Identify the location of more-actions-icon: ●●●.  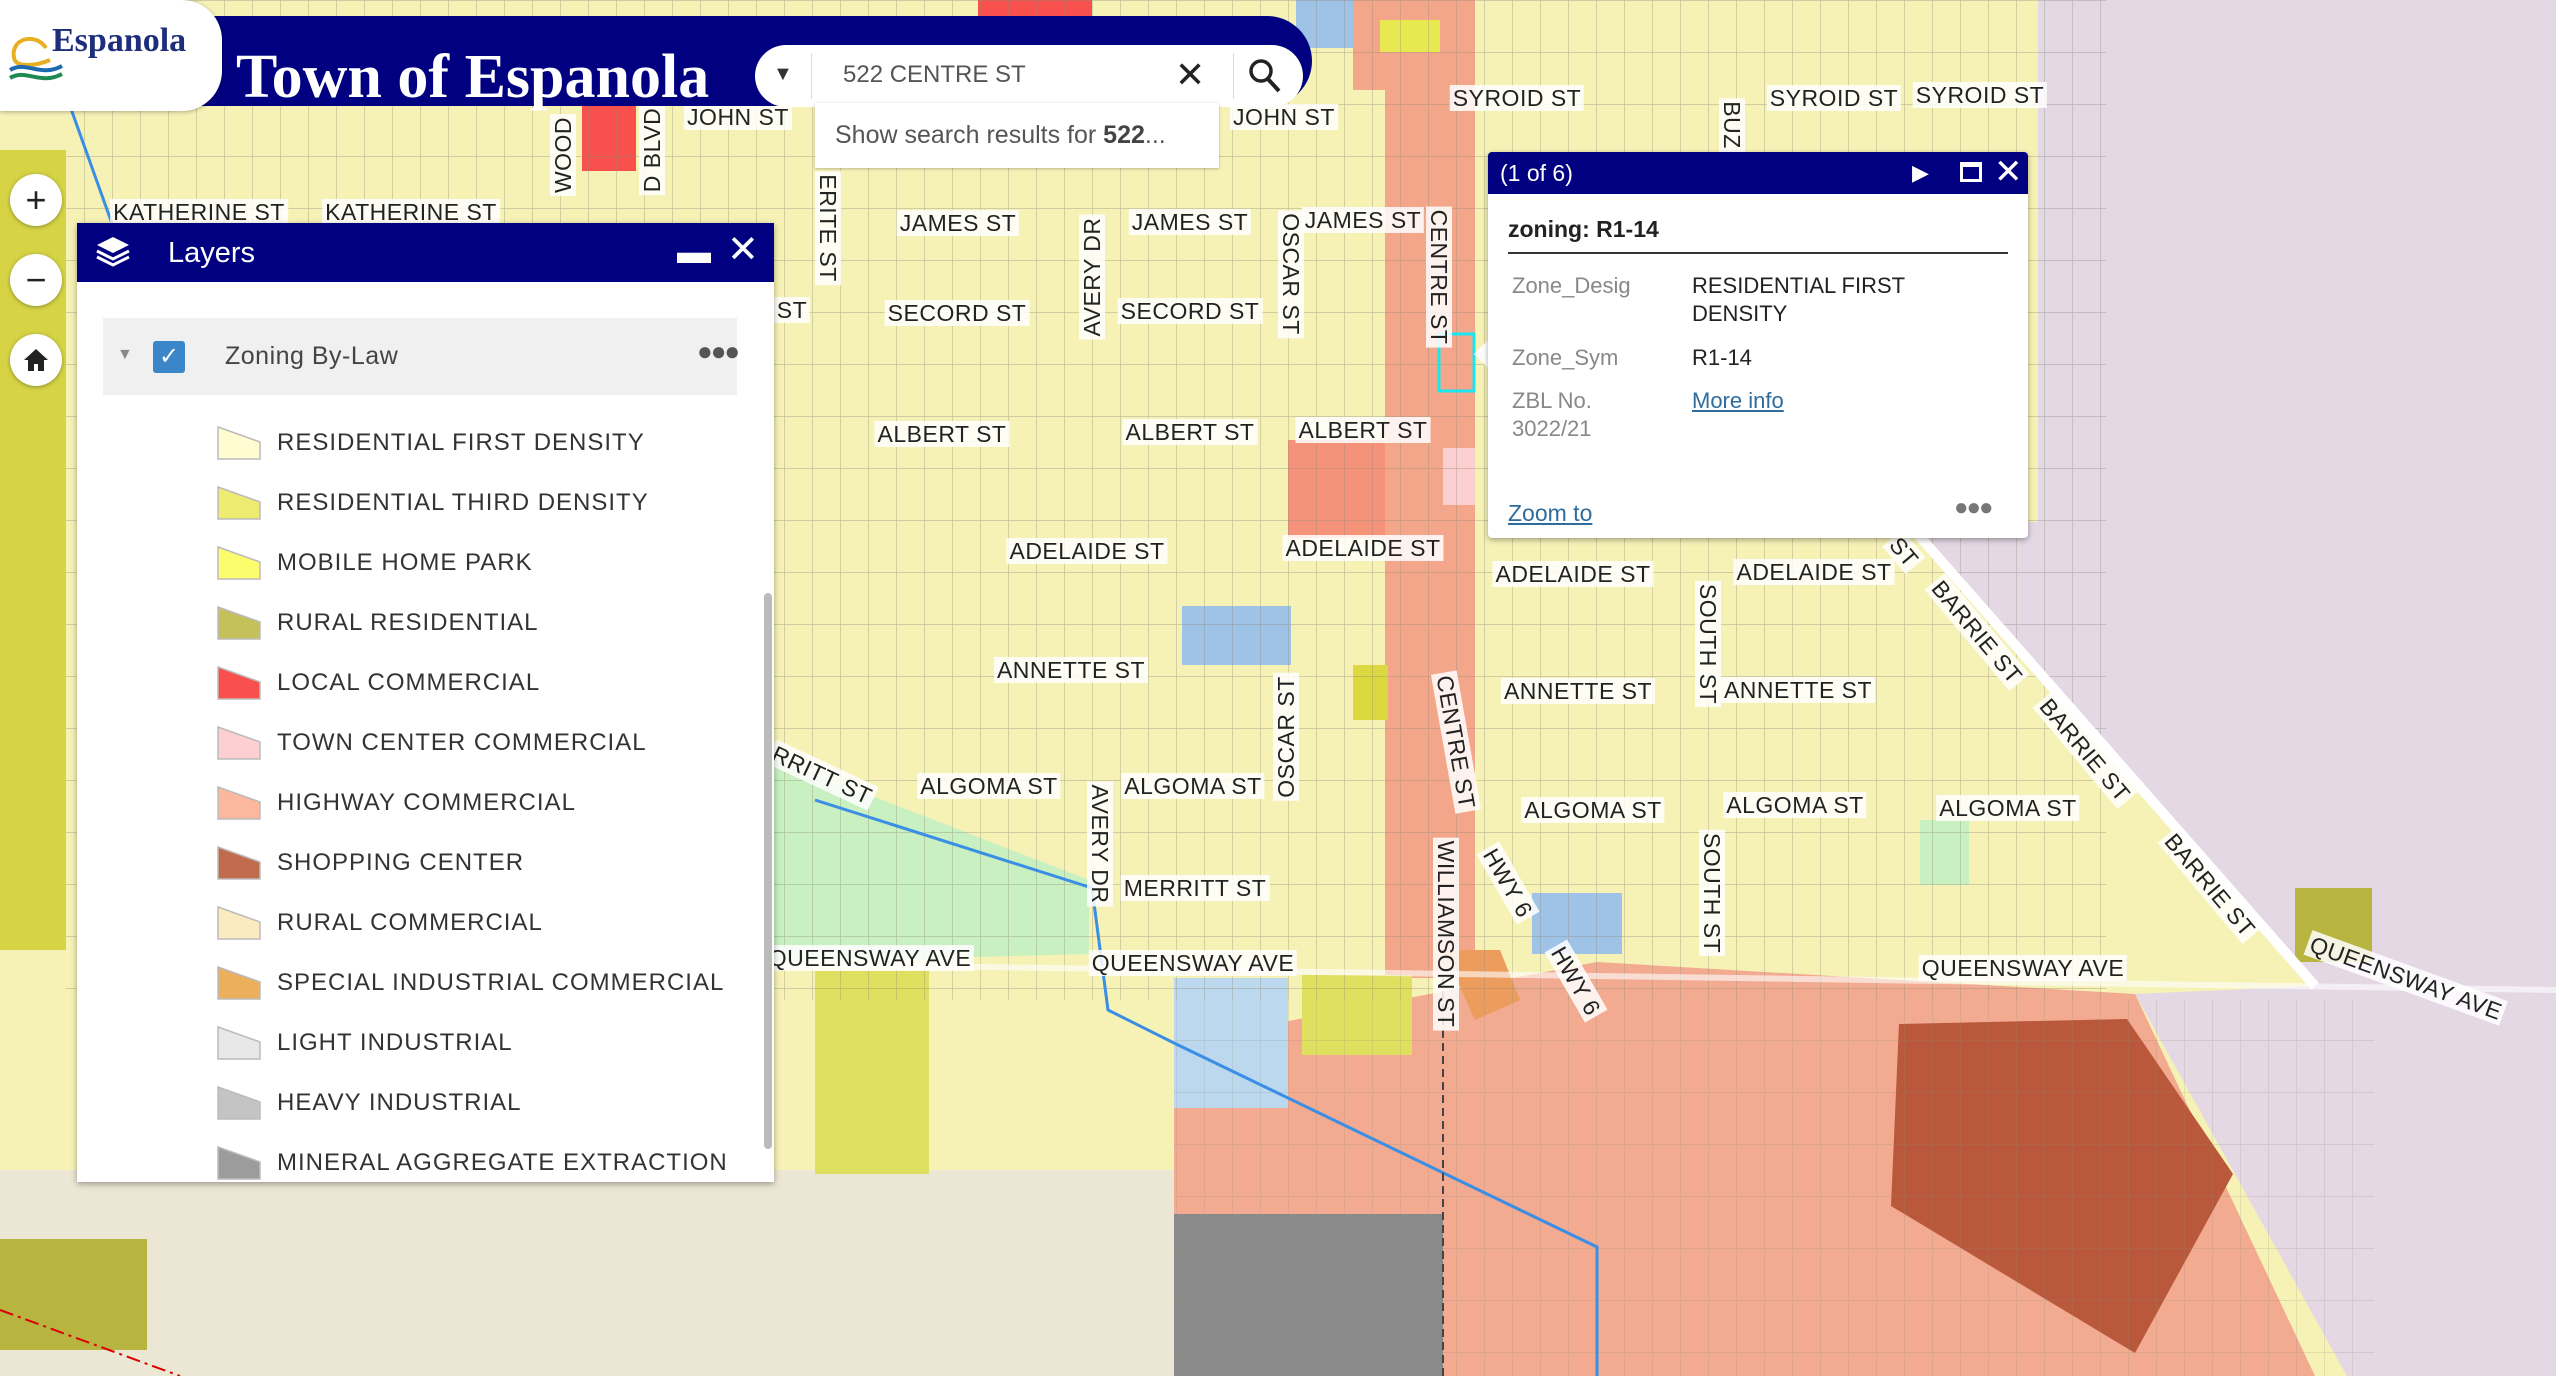
(1973, 507).